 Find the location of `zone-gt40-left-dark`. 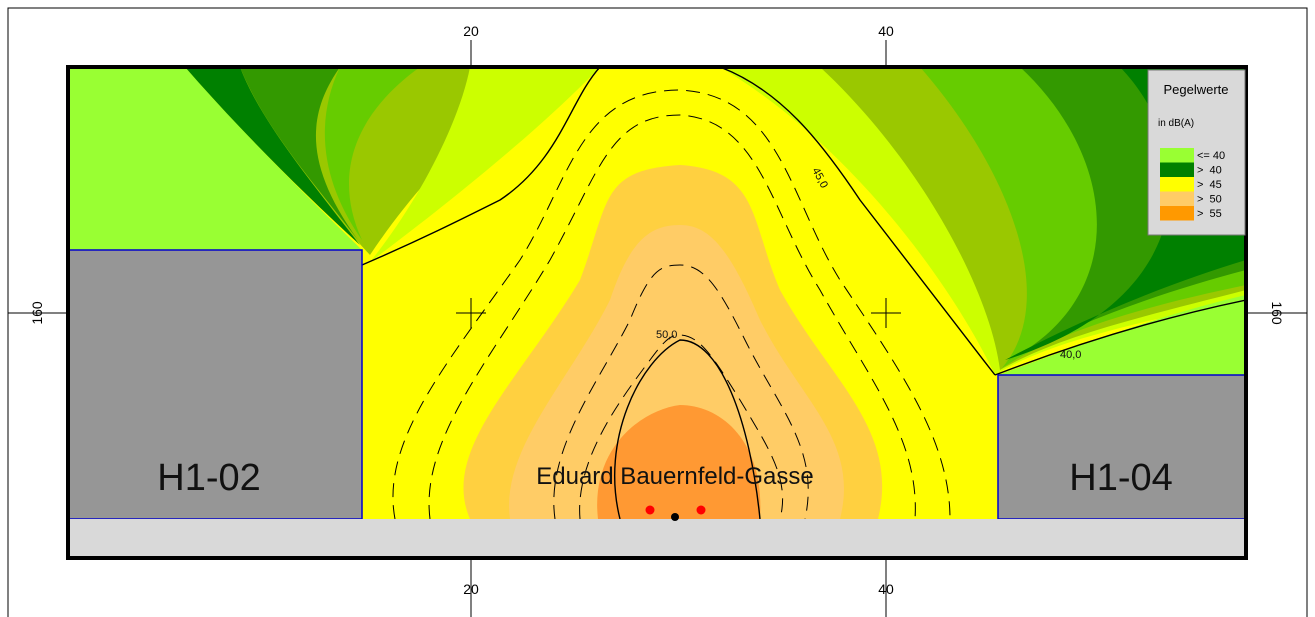

zone-gt40-left-dark is located at coordinates (272, 156).